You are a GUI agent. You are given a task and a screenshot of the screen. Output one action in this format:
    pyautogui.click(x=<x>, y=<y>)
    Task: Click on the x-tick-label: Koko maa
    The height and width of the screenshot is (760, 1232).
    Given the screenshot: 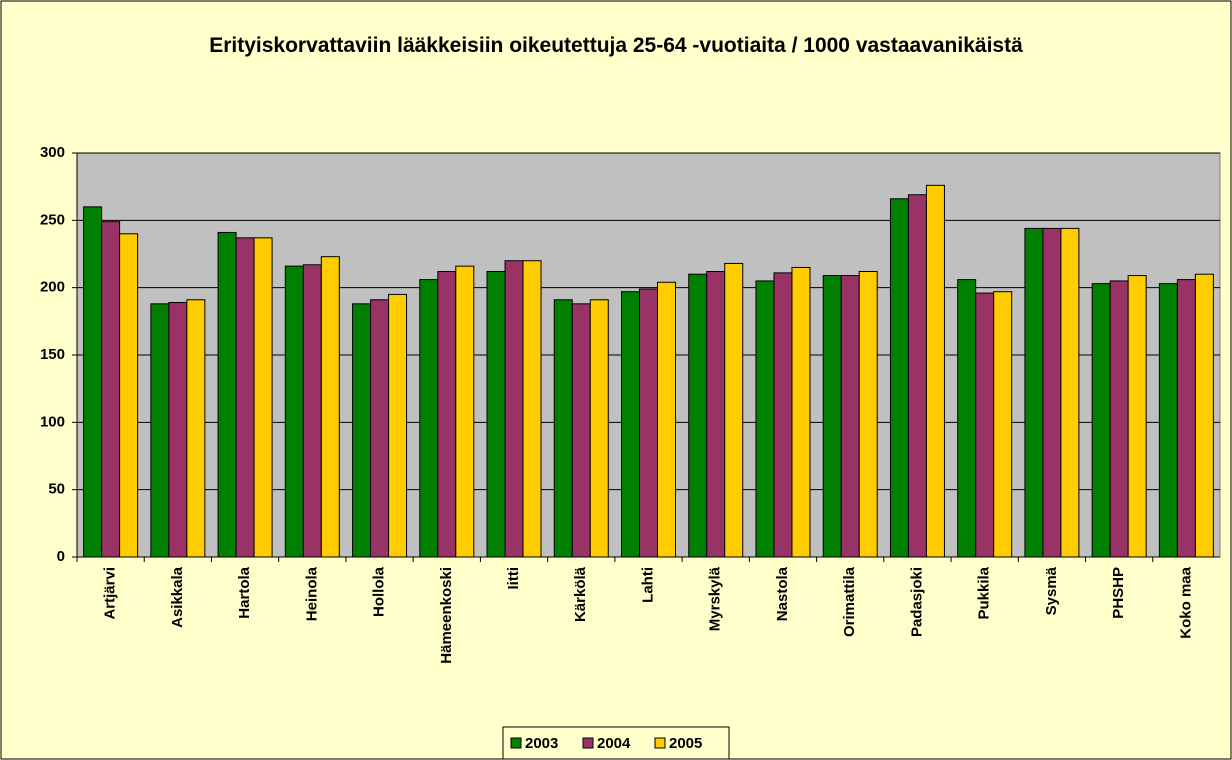 What is the action you would take?
    pyautogui.click(x=1185, y=602)
    